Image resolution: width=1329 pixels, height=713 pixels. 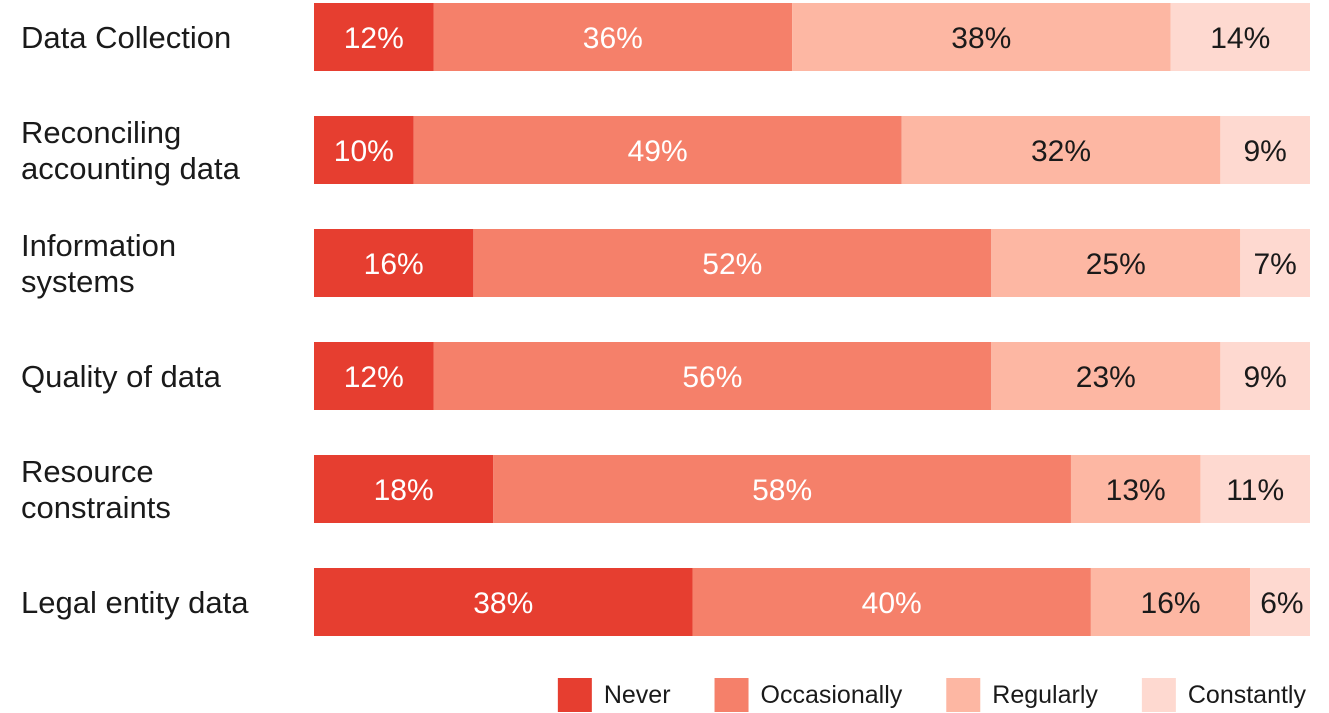 I want to click on legend-label: Occasionally, so click(x=832, y=695).